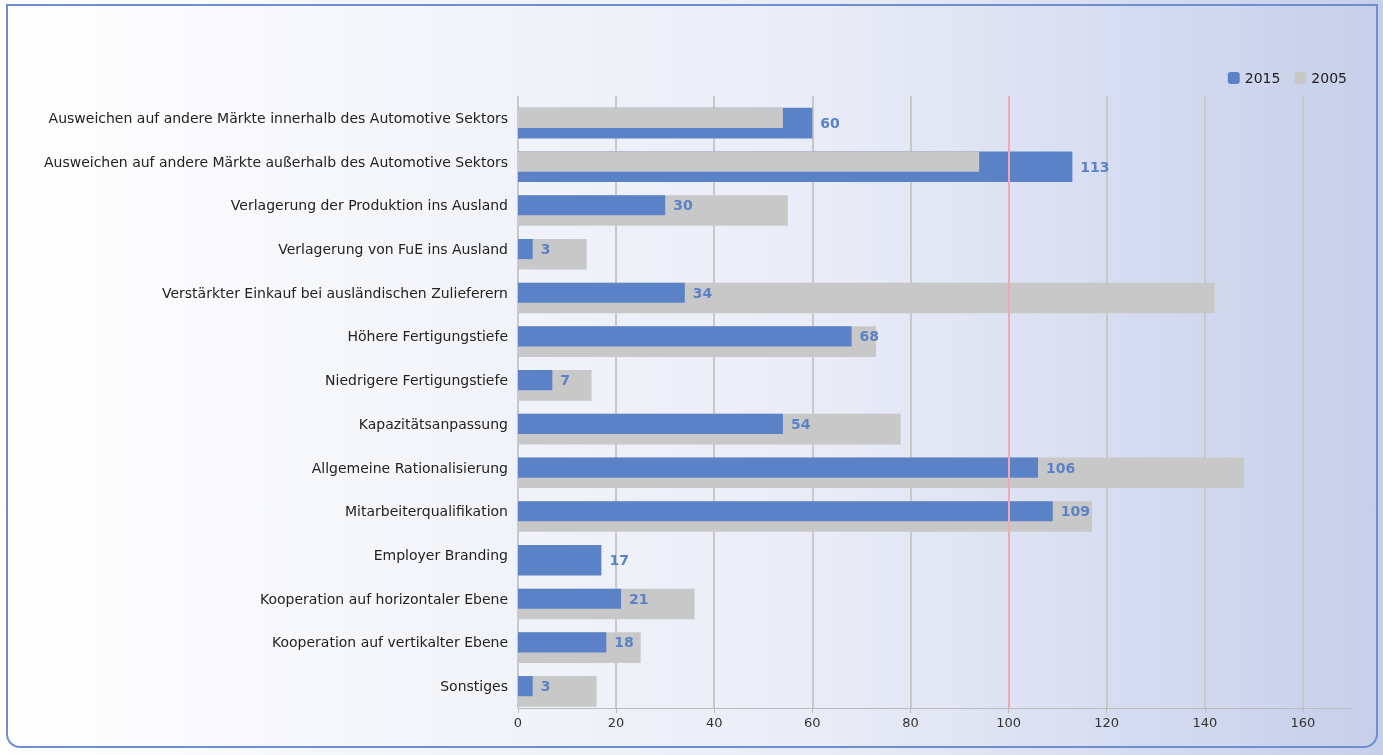 This screenshot has height=755, width=1383. Describe the element at coordinates (1061, 467) in the screenshot. I see `data-label: 106` at that location.